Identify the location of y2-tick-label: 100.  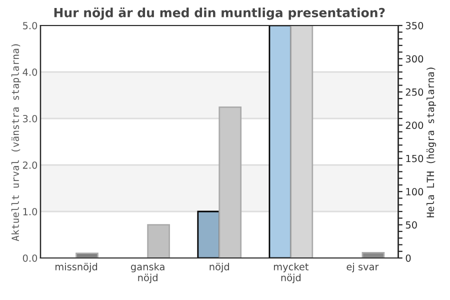
(415, 192).